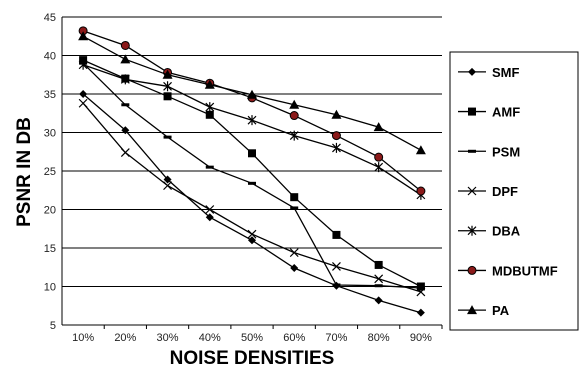  I want to click on y-tick-label: 25, so click(50, 172).